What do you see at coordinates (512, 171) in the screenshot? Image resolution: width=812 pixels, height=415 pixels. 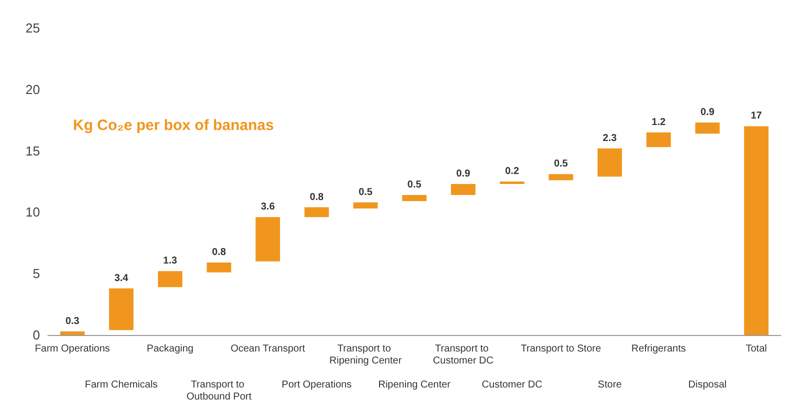 I see `data-label: 0.2` at bounding box center [512, 171].